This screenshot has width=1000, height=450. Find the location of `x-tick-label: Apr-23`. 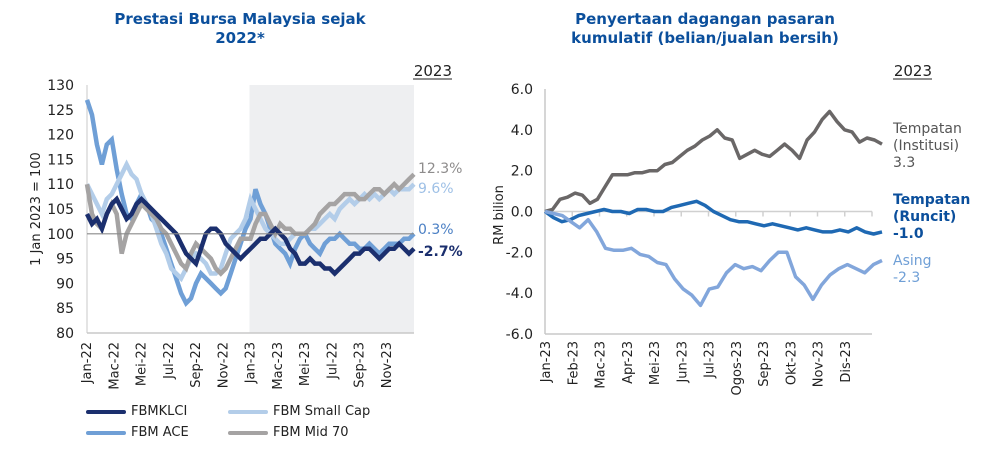

x-tick-label: Apr-23 is located at coordinates (628, 362).